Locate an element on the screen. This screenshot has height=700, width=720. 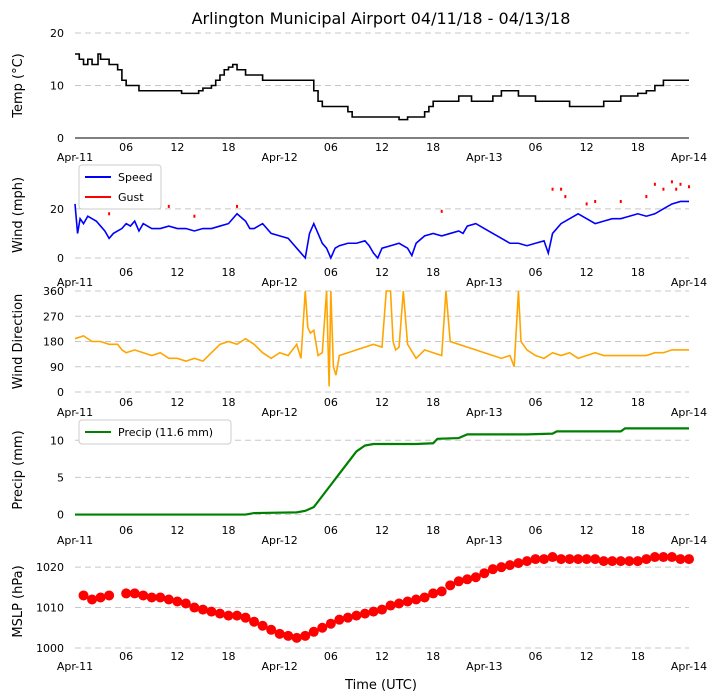
y-axis-label: Precip (mm) is located at coordinates (18, 469).